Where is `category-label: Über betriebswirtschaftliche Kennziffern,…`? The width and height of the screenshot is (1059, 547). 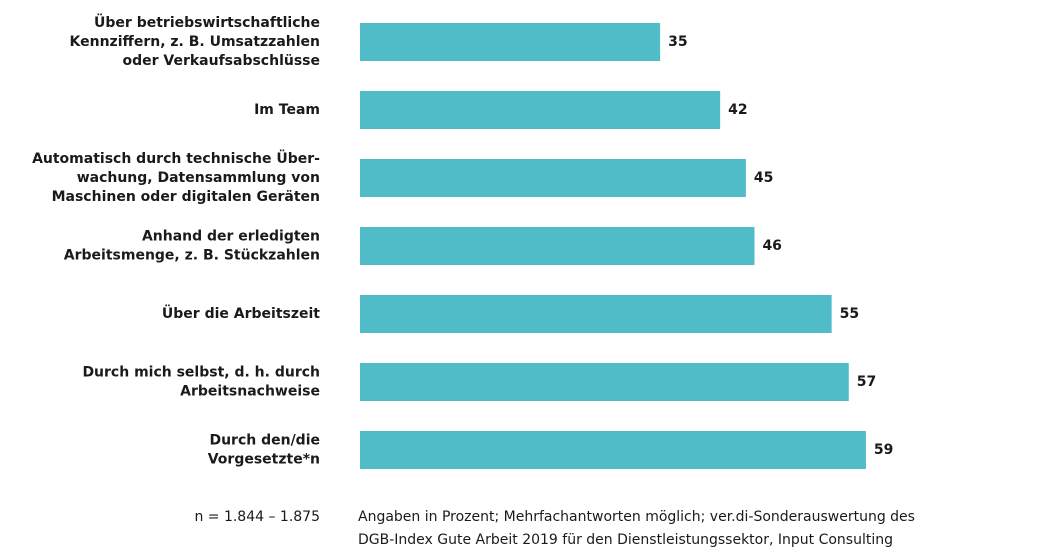
category-label: Über betriebswirtschaftliche Kennziffern,… is located at coordinates (195, 41).